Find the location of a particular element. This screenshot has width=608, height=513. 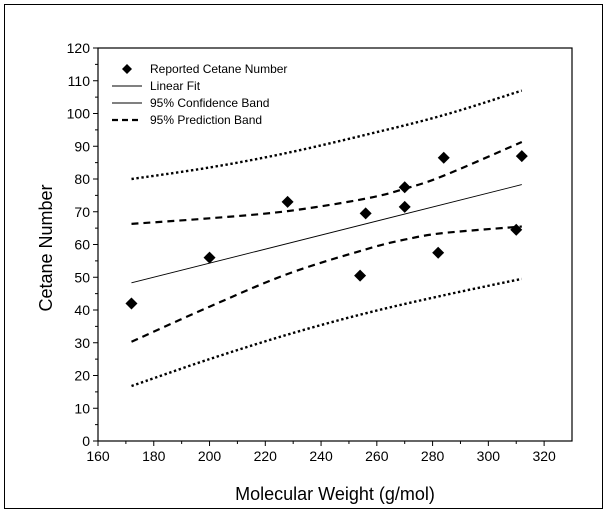

prediction-band-lower is located at coordinates (327, 332).